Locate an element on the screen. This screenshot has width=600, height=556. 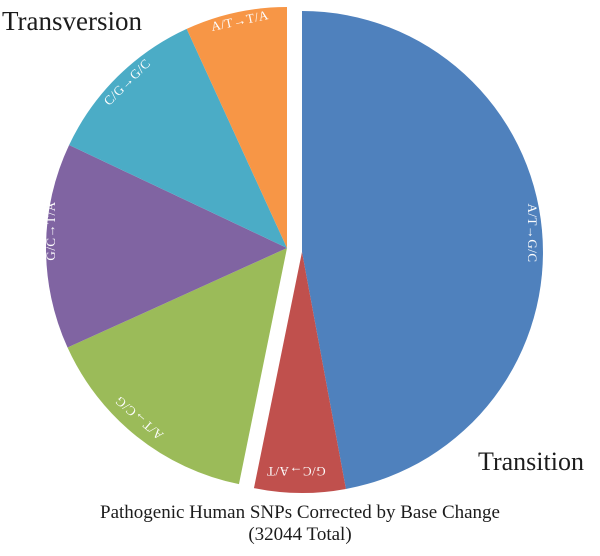
pie-slice-g-c-t-a is located at coordinates (166, 246).